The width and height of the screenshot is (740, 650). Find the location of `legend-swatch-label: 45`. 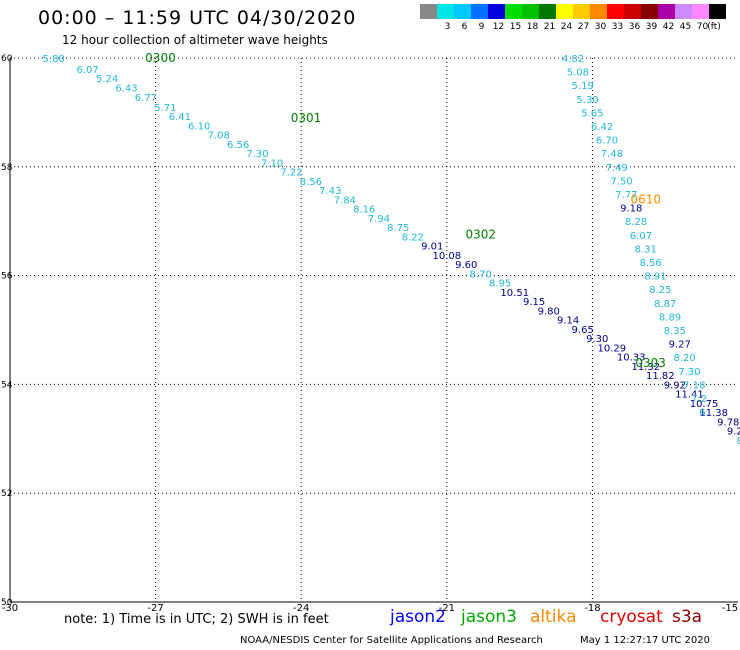

legend-swatch-label: 45 is located at coordinates (685, 27).